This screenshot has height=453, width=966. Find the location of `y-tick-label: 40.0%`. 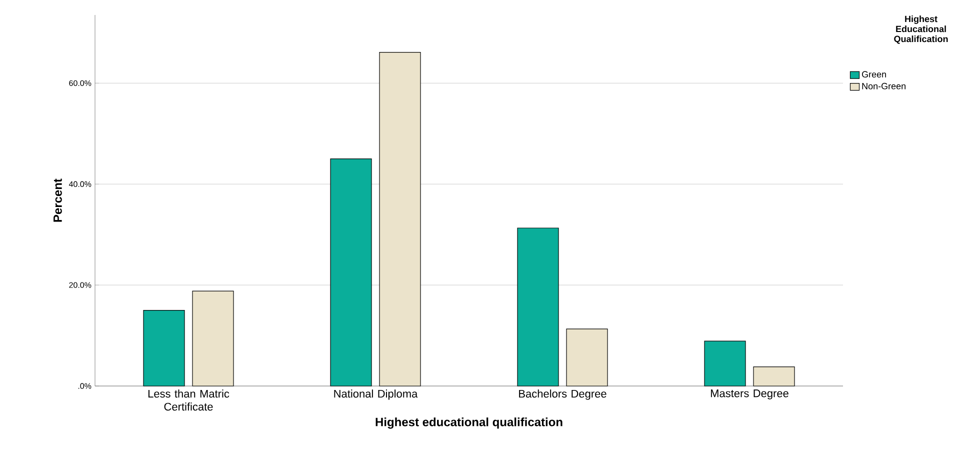

y-tick-label: 40.0% is located at coordinates (80, 184).